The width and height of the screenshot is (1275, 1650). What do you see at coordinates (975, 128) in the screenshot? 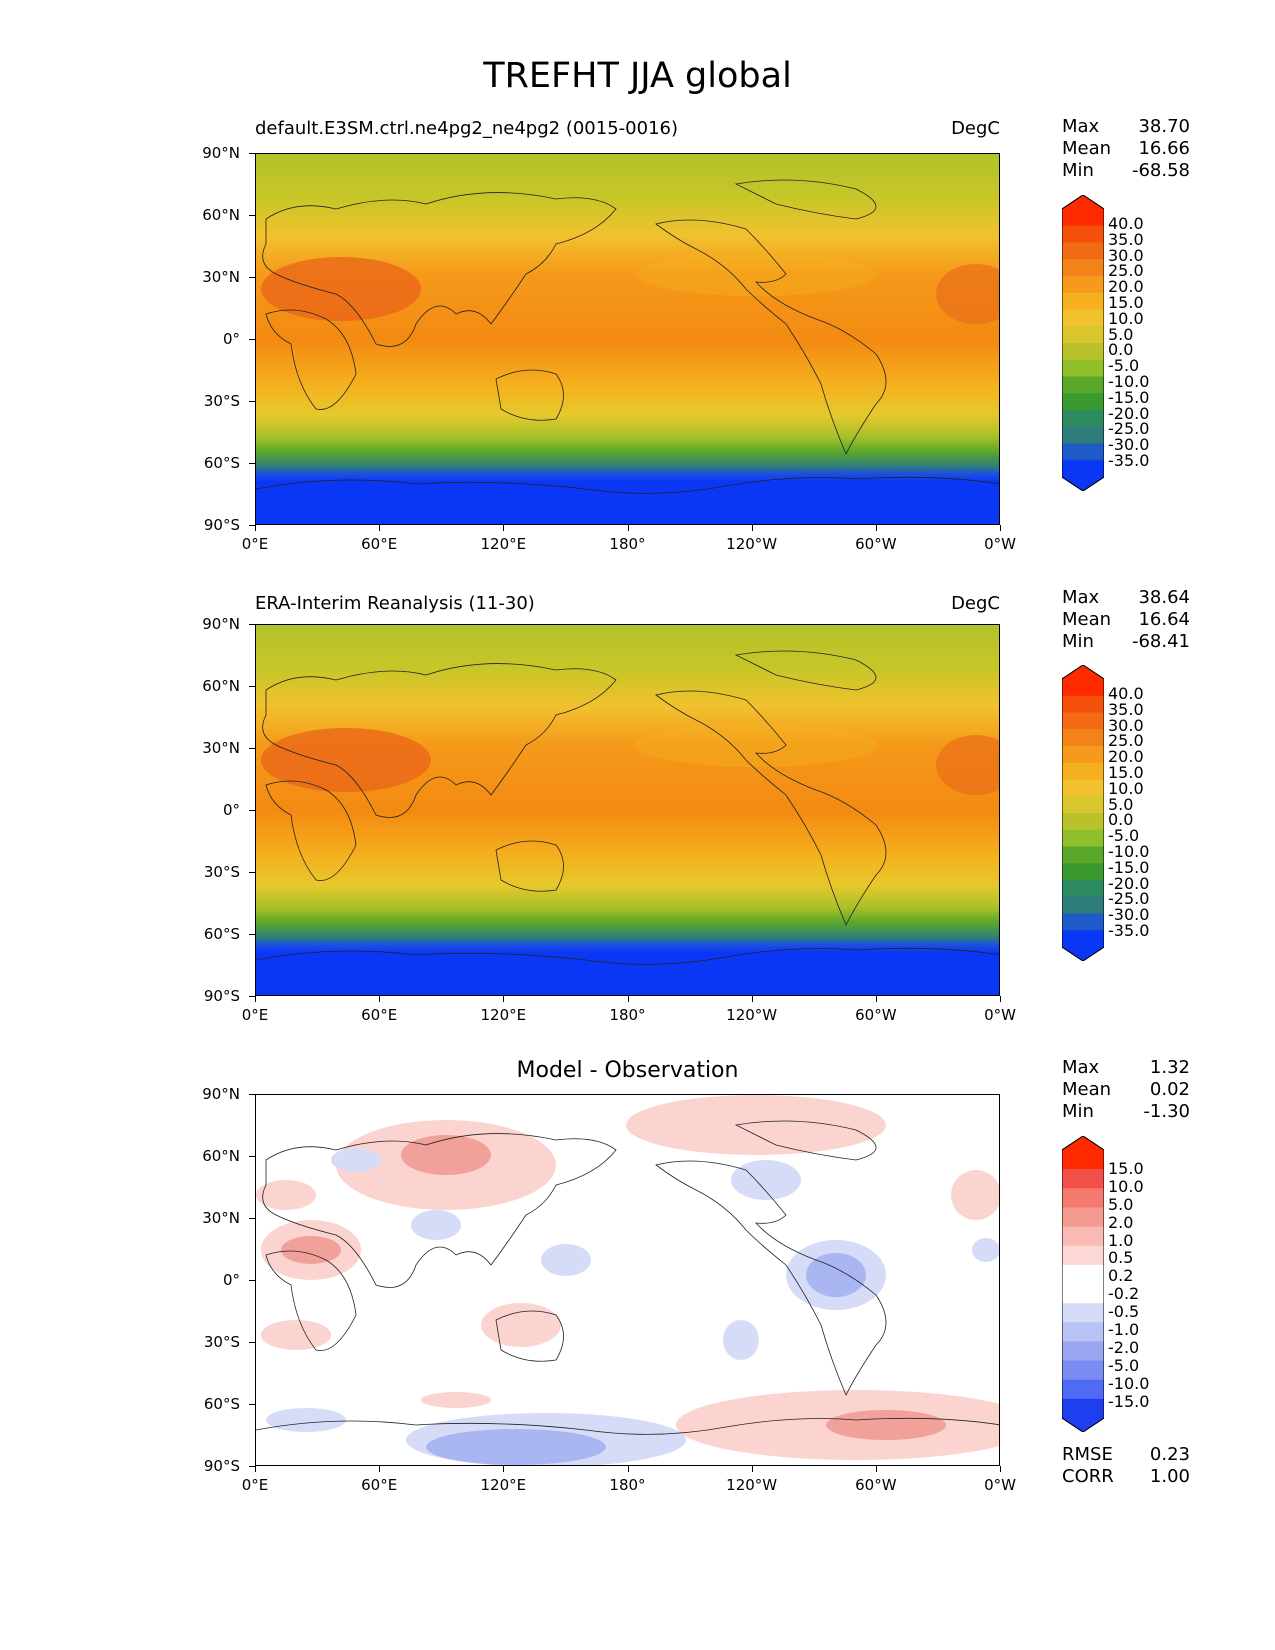
I see `panel-model-units: DegC` at bounding box center [975, 128].